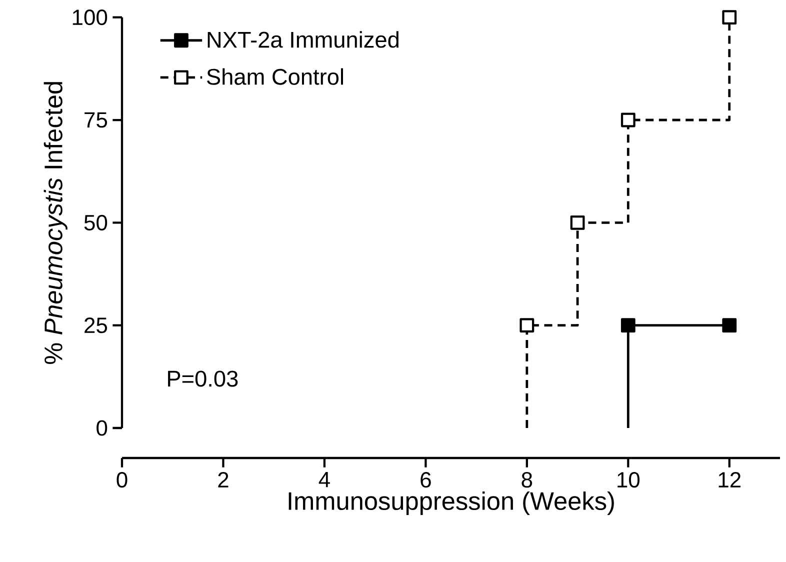 The image size is (786, 562). Describe the element at coordinates (96, 326) in the screenshot. I see `y-tick-label: 25` at that location.